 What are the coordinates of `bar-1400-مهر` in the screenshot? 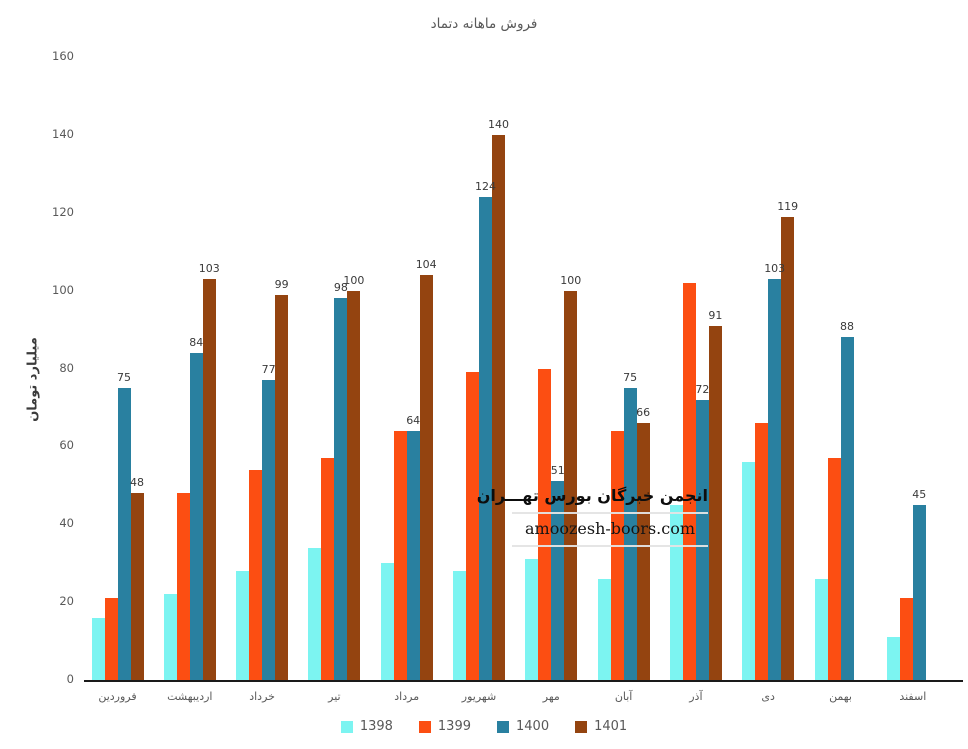 It's located at (558, 580).